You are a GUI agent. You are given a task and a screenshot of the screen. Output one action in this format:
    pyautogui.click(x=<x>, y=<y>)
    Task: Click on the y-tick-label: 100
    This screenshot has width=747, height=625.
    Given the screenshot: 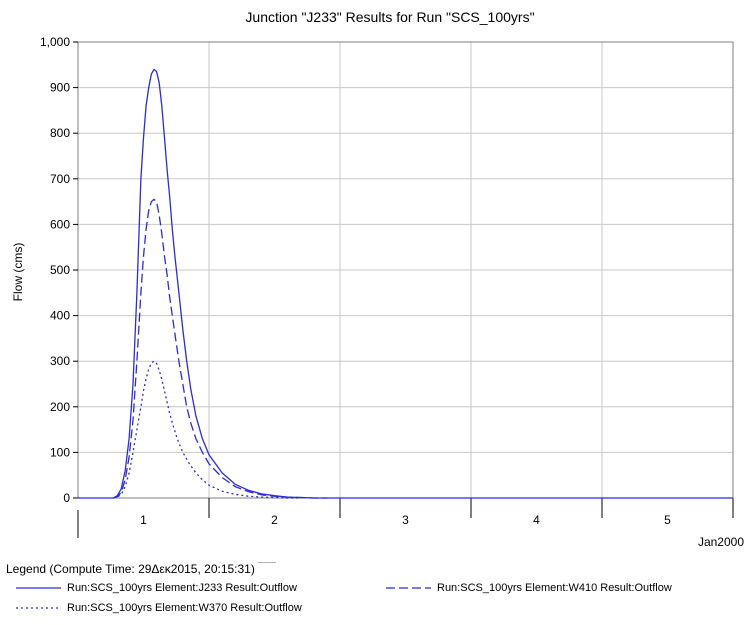 What is the action you would take?
    pyautogui.click(x=60, y=452)
    